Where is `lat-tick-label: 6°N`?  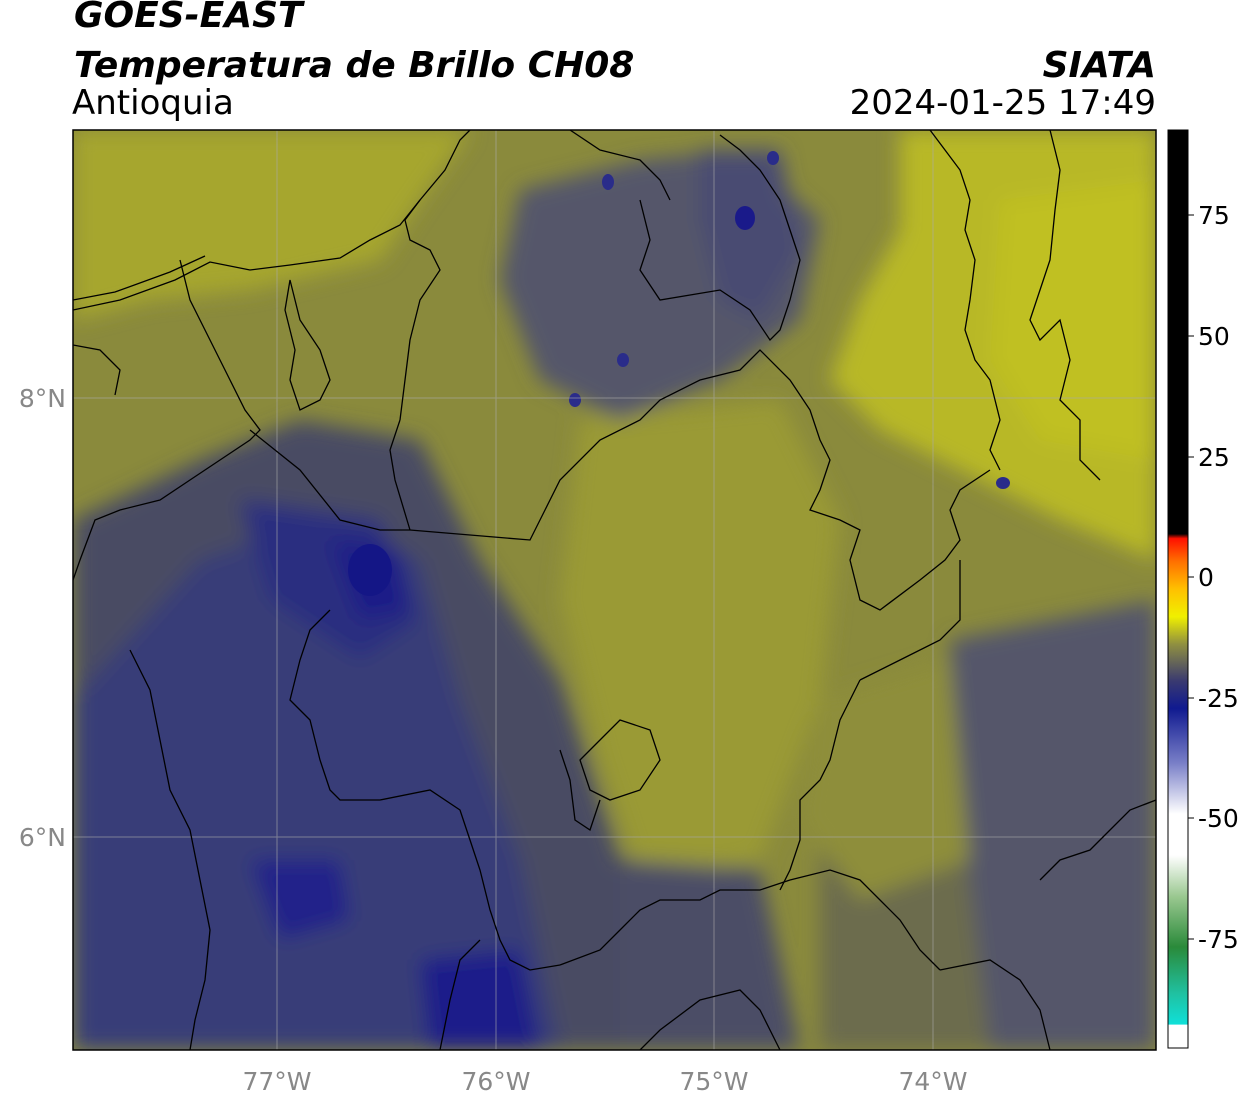
lat-tick-label: 6°N is located at coordinates (42, 837).